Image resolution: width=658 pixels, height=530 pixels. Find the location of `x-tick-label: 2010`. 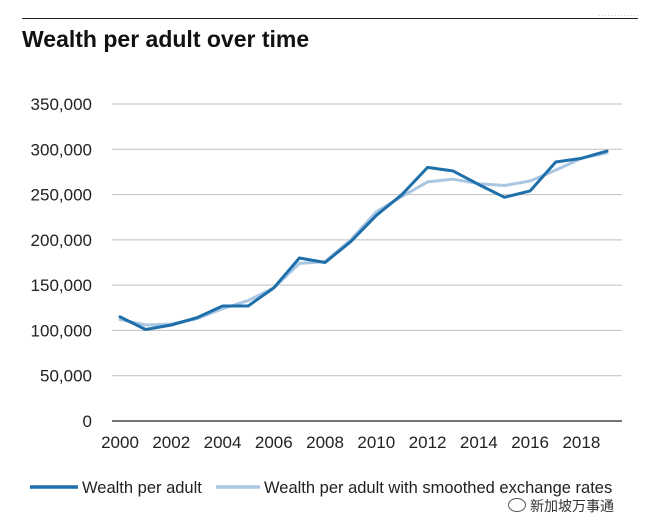

x-tick-label: 2010 is located at coordinates (376, 442).